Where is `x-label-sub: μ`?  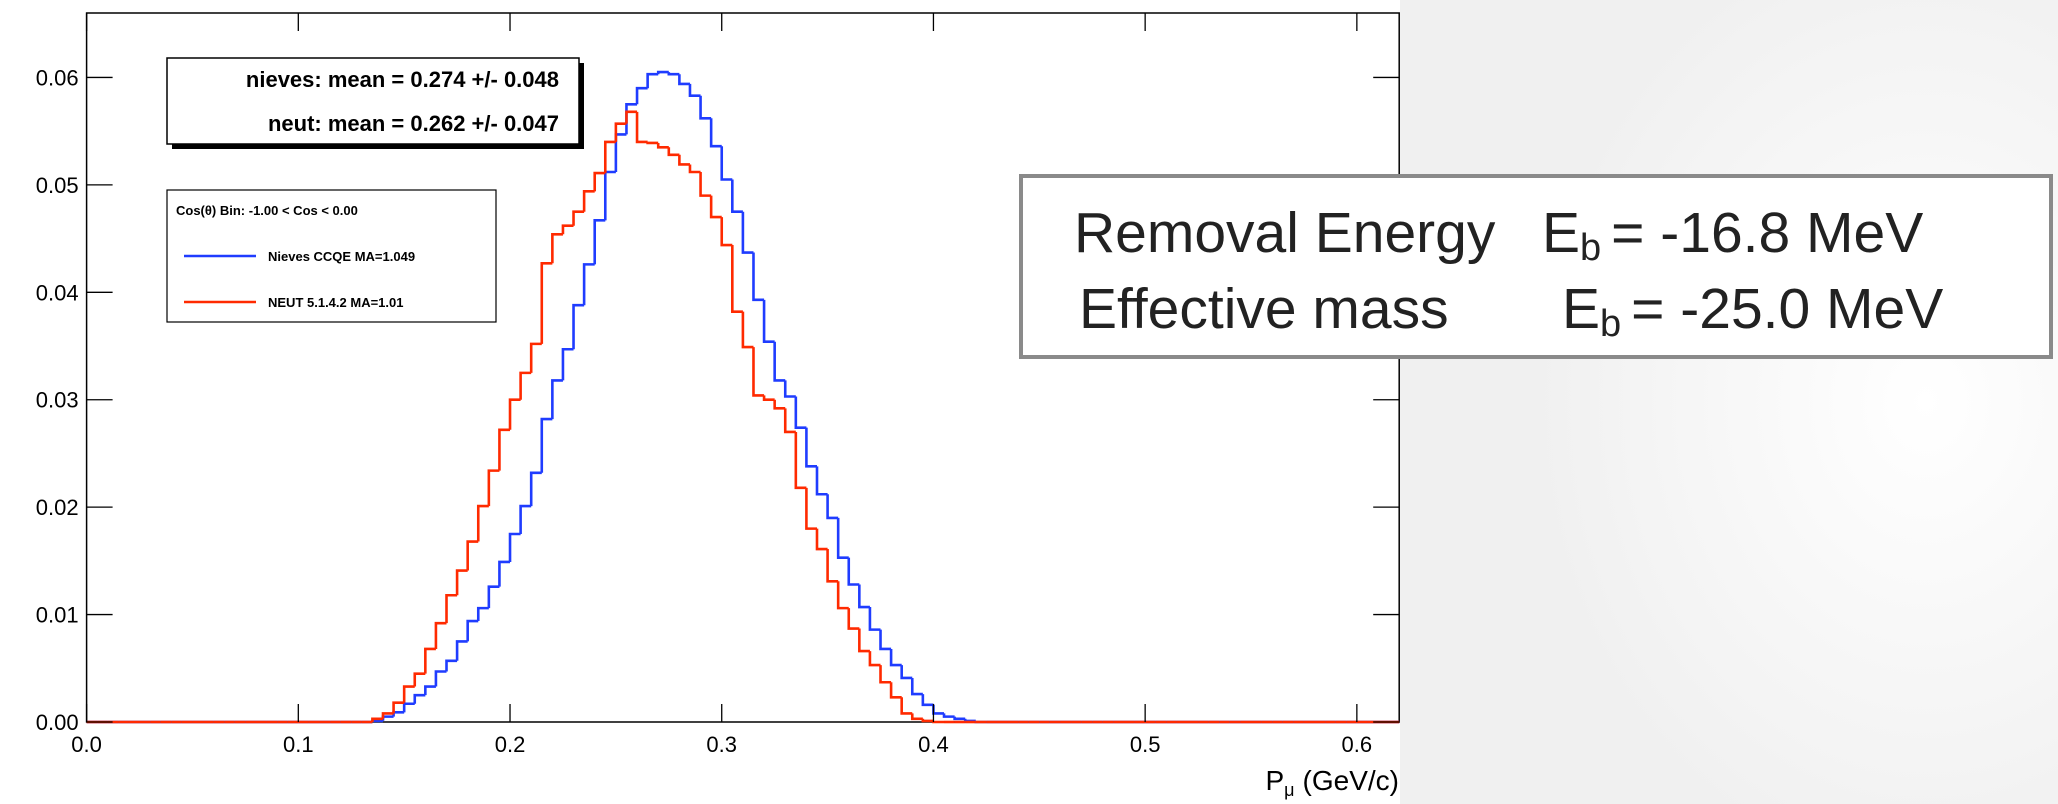 x-label-sub: μ is located at coordinates (1289, 790).